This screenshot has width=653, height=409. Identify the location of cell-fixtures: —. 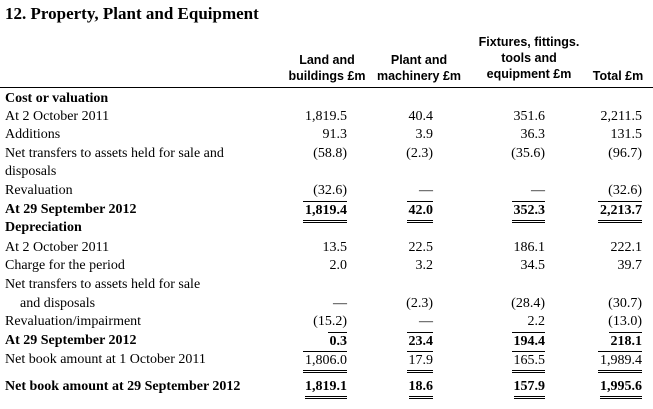
(538, 190).